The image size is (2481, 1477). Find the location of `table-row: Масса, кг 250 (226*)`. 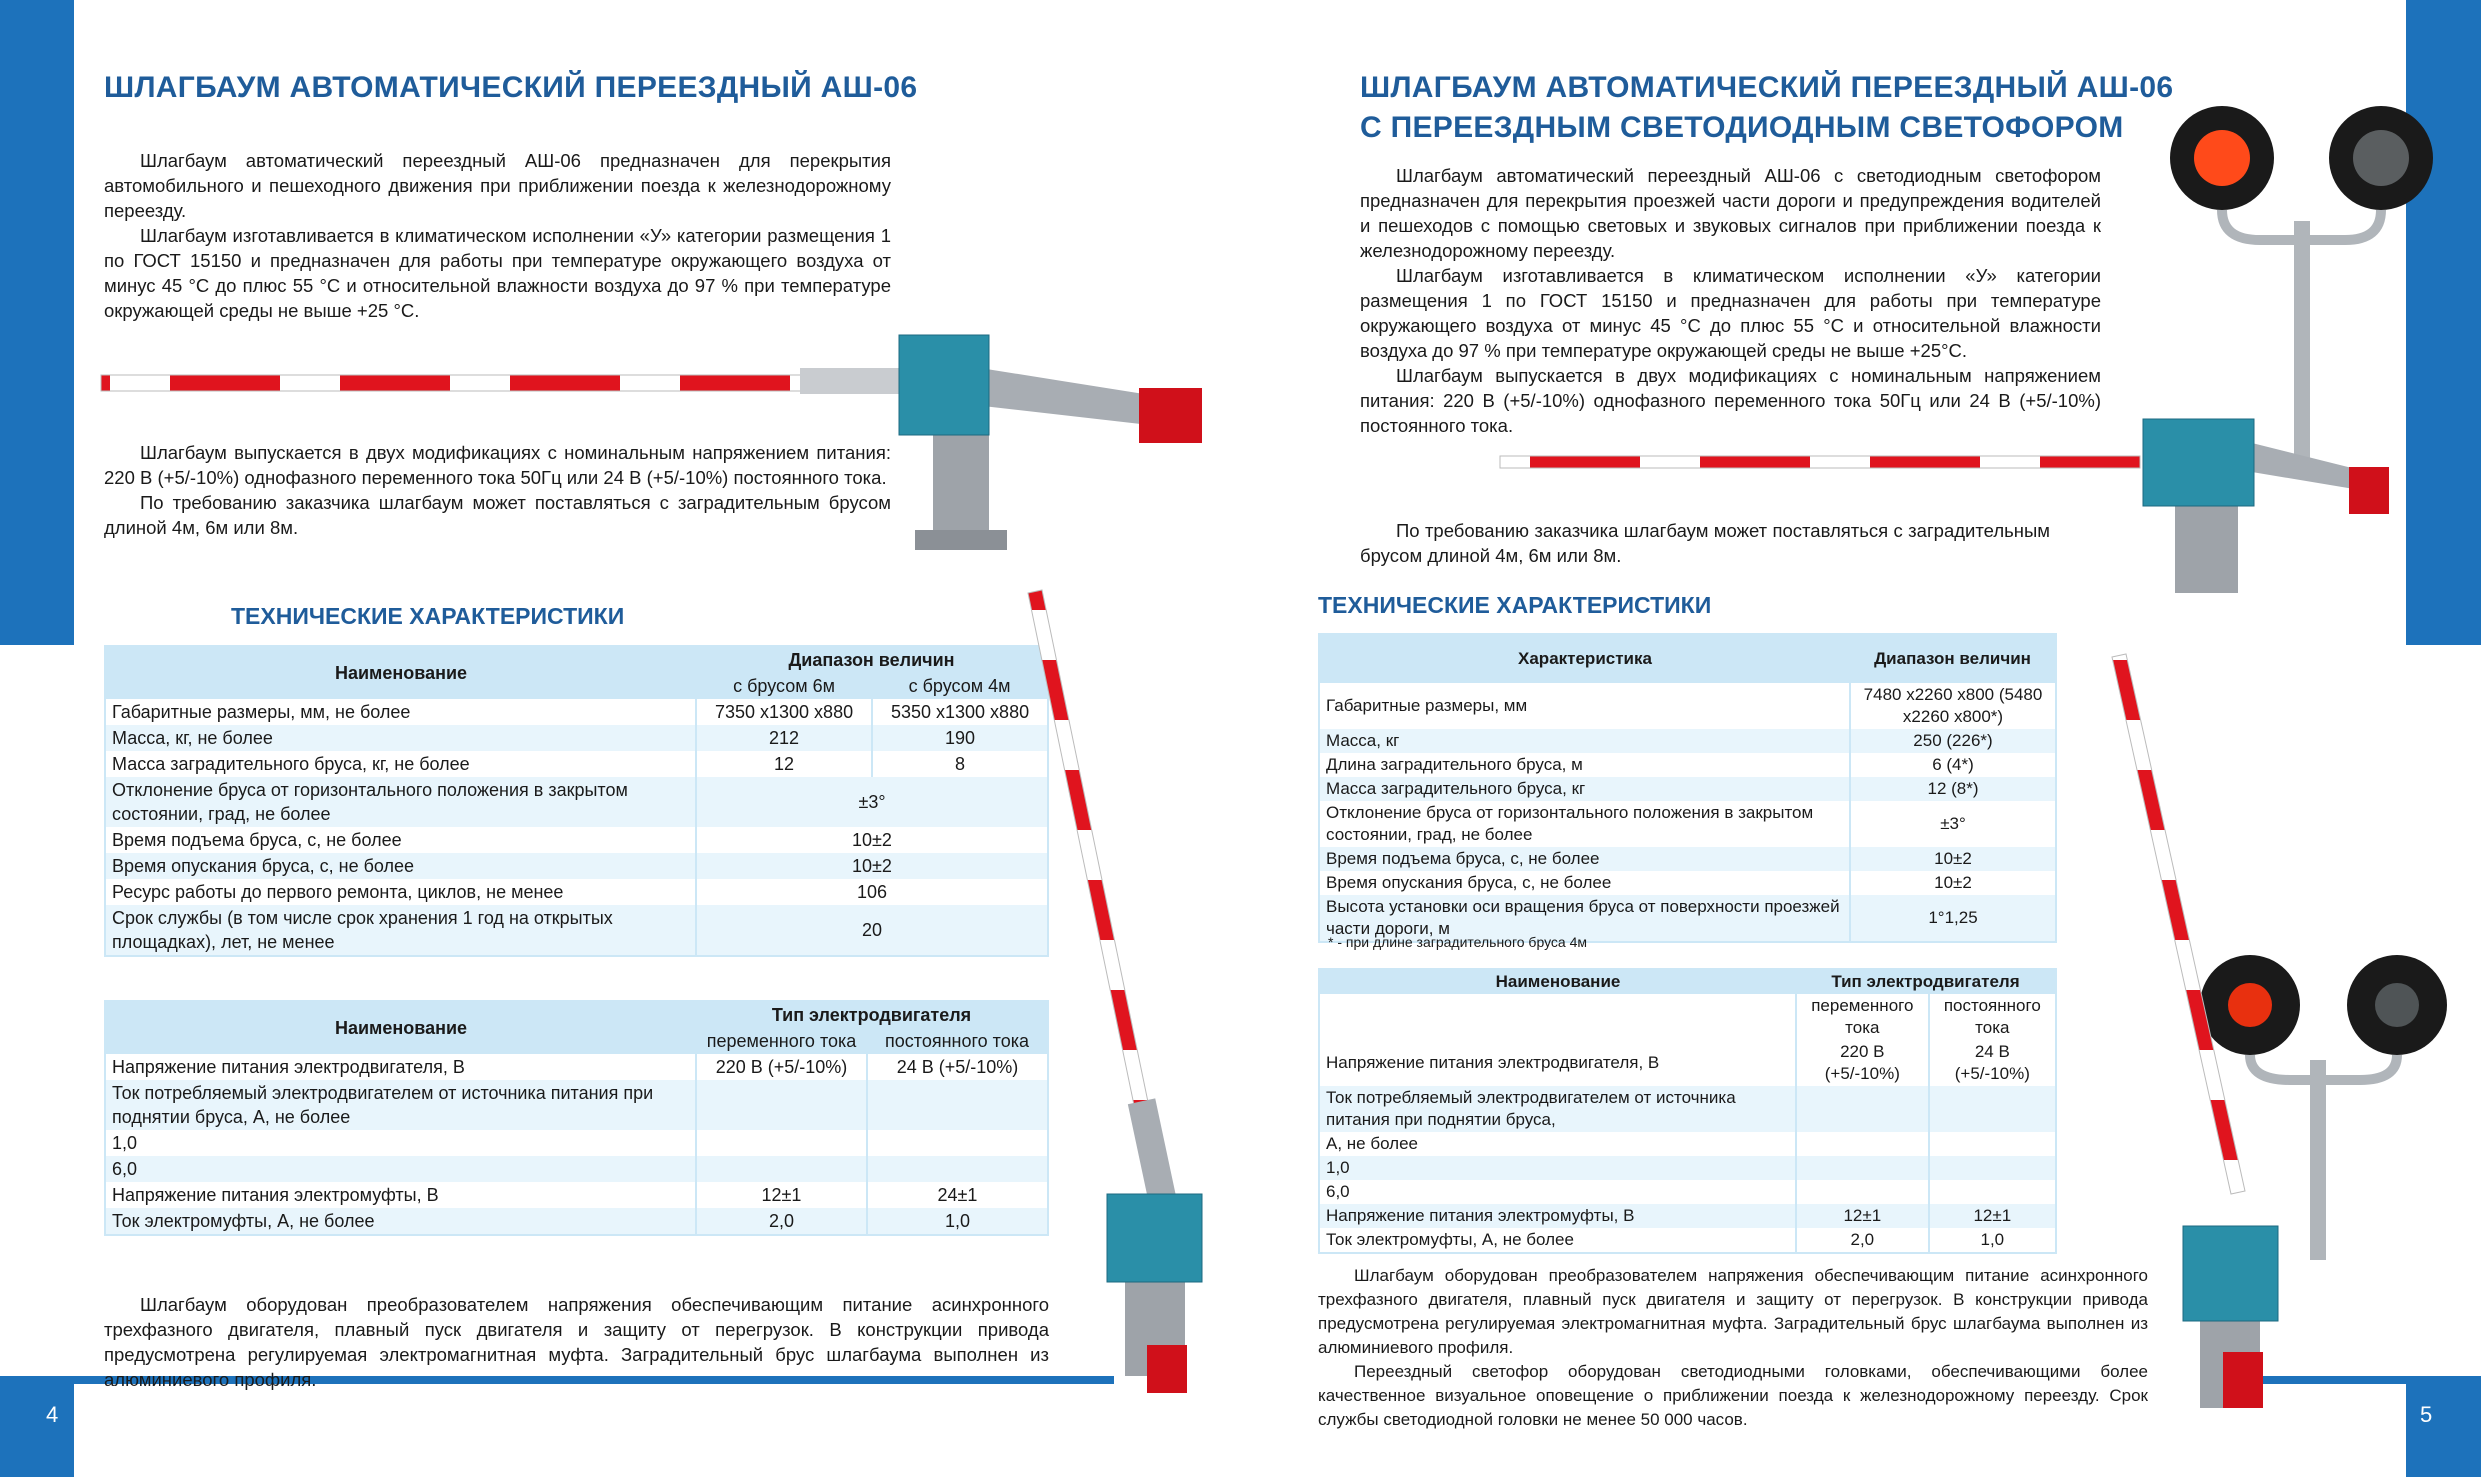

table-row: Масса, кг 250 (226*) is located at coordinates (1687, 741).